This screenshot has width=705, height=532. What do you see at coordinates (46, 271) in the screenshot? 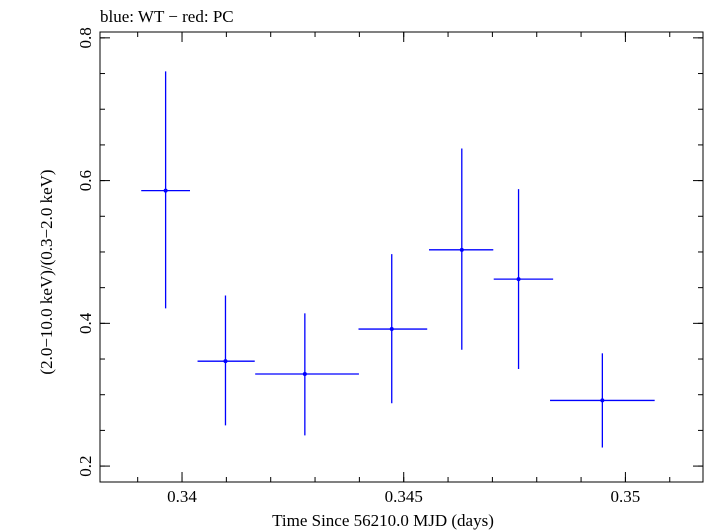
I see `y-axis-label: (2.0−10.0 keV)/(0.3−2.0 keV)` at bounding box center [46, 271].